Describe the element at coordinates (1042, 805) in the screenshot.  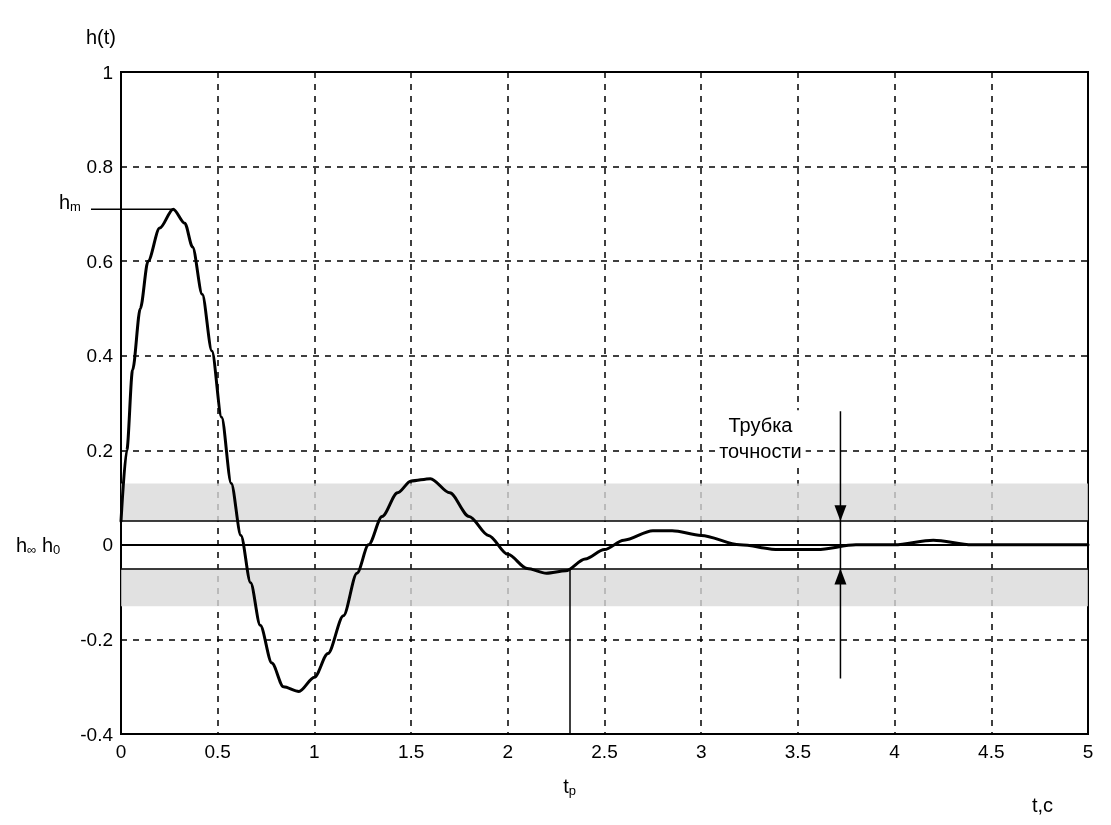
I see `x-axis-title: t,c` at that location.